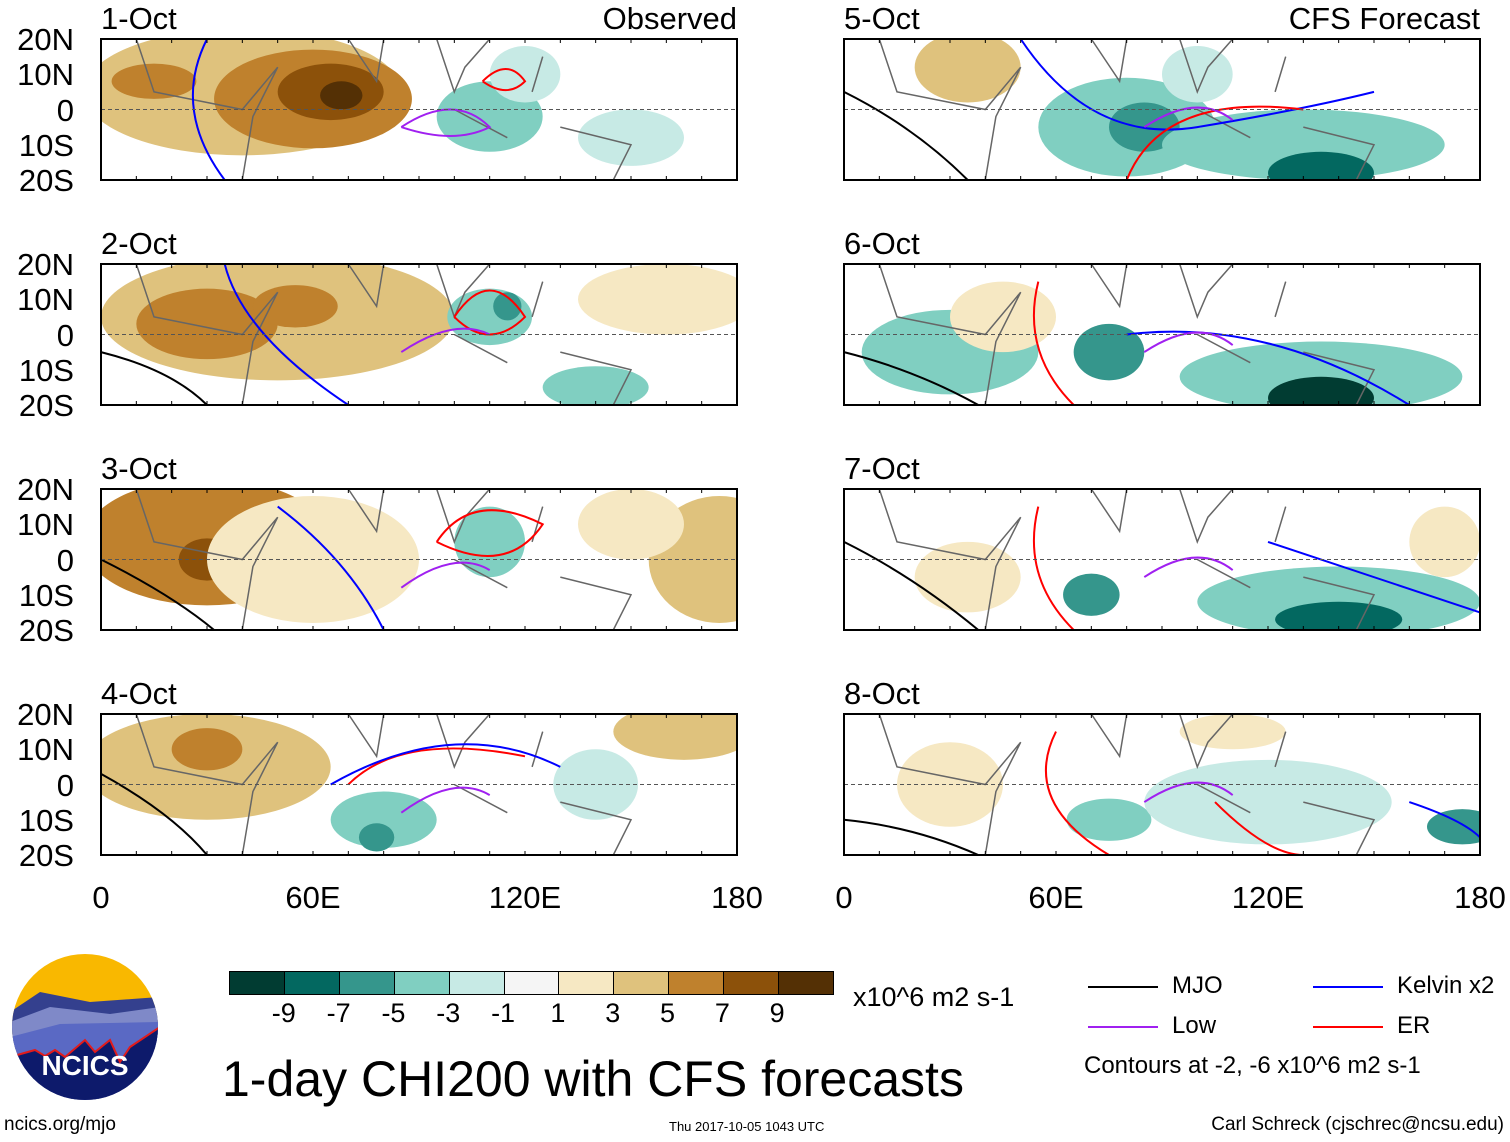  What do you see at coordinates (139, 693) in the screenshot?
I see `panel-date-label: 4-Oct` at bounding box center [139, 693].